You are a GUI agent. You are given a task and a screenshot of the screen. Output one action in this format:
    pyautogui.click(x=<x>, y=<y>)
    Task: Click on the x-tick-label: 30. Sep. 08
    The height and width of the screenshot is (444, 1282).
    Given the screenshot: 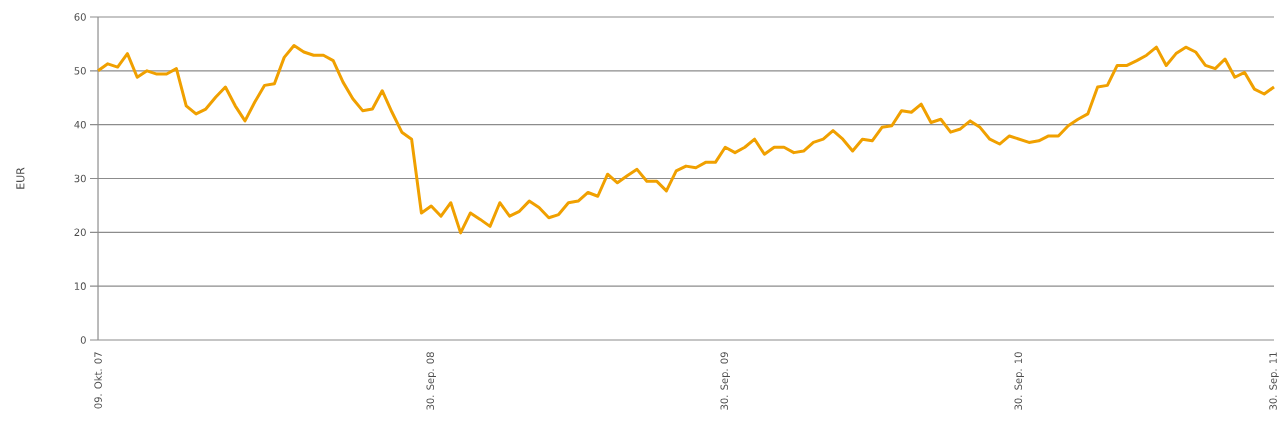 What is the action you would take?
    pyautogui.click(x=431, y=381)
    